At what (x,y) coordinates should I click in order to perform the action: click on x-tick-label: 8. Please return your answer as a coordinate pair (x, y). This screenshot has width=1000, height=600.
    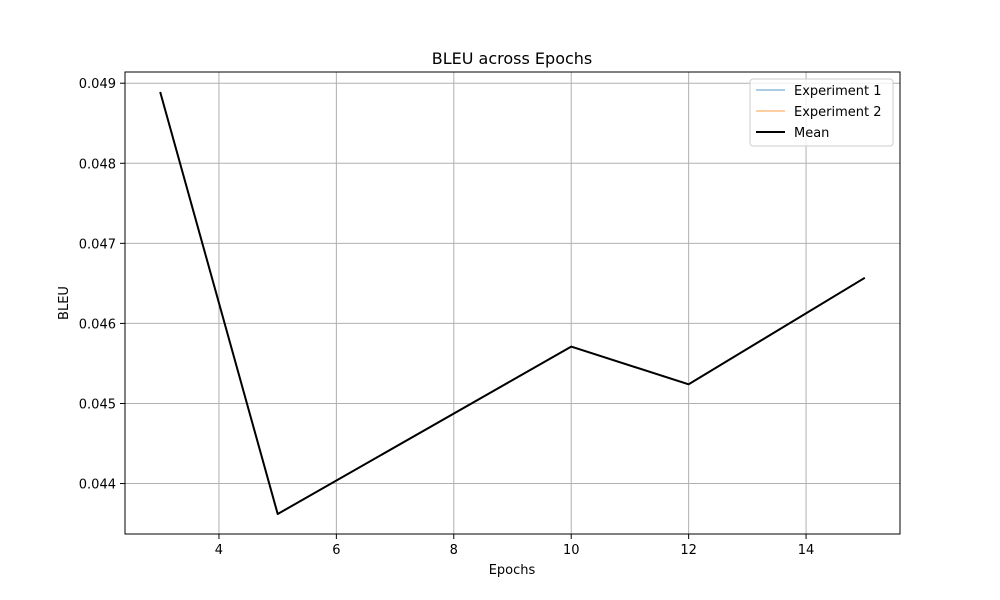
    Looking at the image, I should click on (454, 550).